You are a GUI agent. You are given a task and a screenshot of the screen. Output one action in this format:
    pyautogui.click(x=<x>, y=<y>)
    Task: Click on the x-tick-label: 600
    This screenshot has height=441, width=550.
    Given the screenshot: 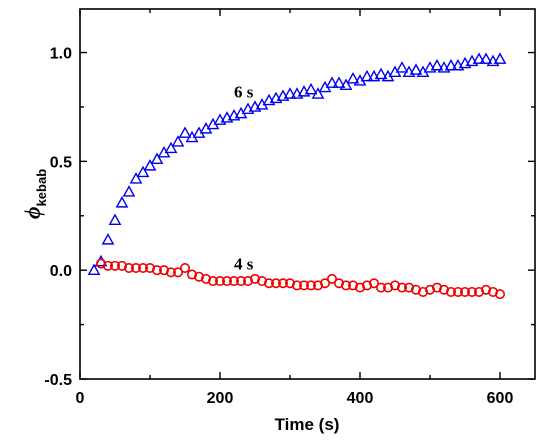 What is the action you would take?
    pyautogui.click(x=500, y=398)
    